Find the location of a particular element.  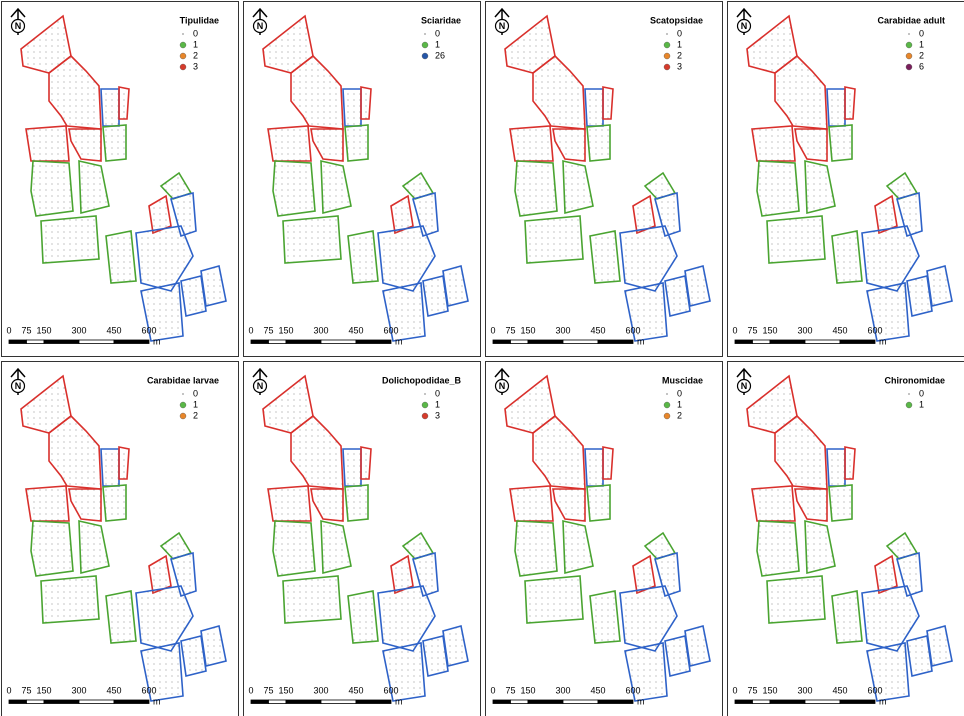

legend-title: Carabidae adult is located at coordinates (911, 20).